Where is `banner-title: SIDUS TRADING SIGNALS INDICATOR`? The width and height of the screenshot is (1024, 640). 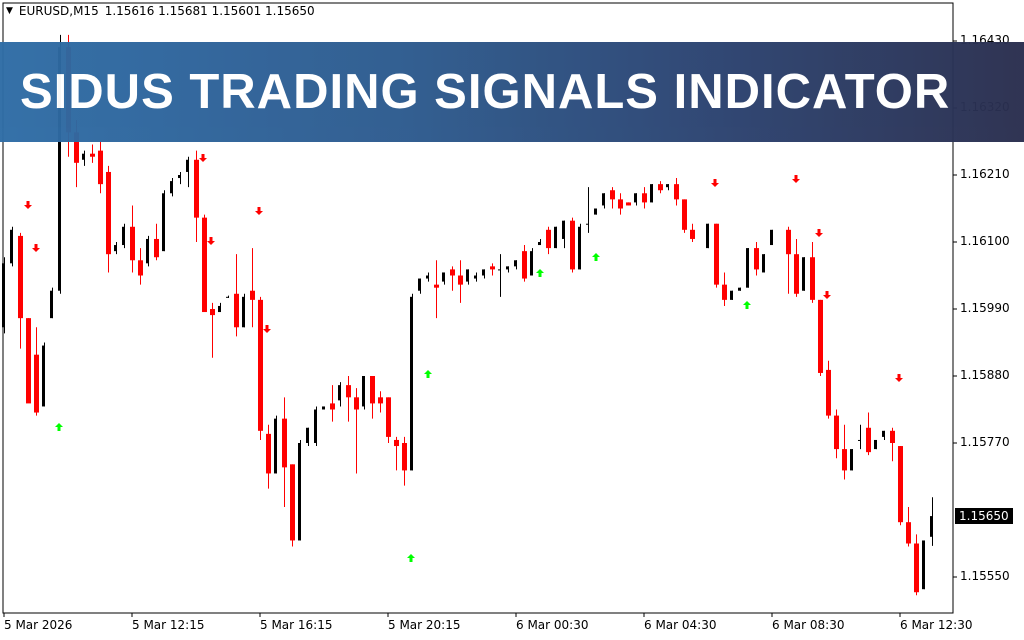
banner-title: SIDUS TRADING SIGNALS INDICATOR is located at coordinates (485, 92).